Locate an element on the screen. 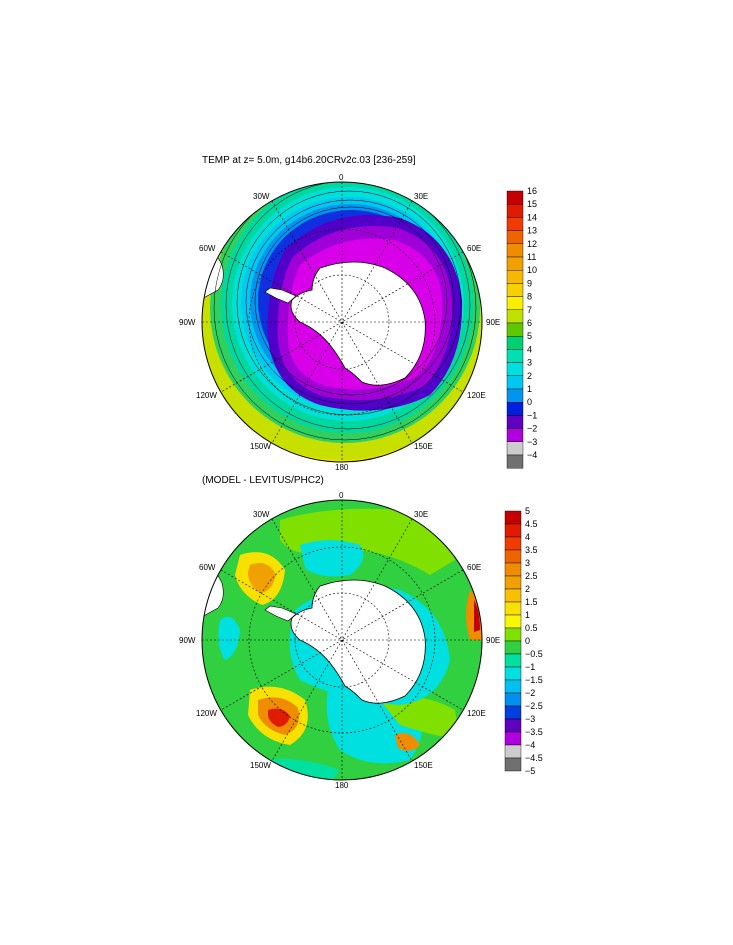  top-polar-map is located at coordinates (342, 322).